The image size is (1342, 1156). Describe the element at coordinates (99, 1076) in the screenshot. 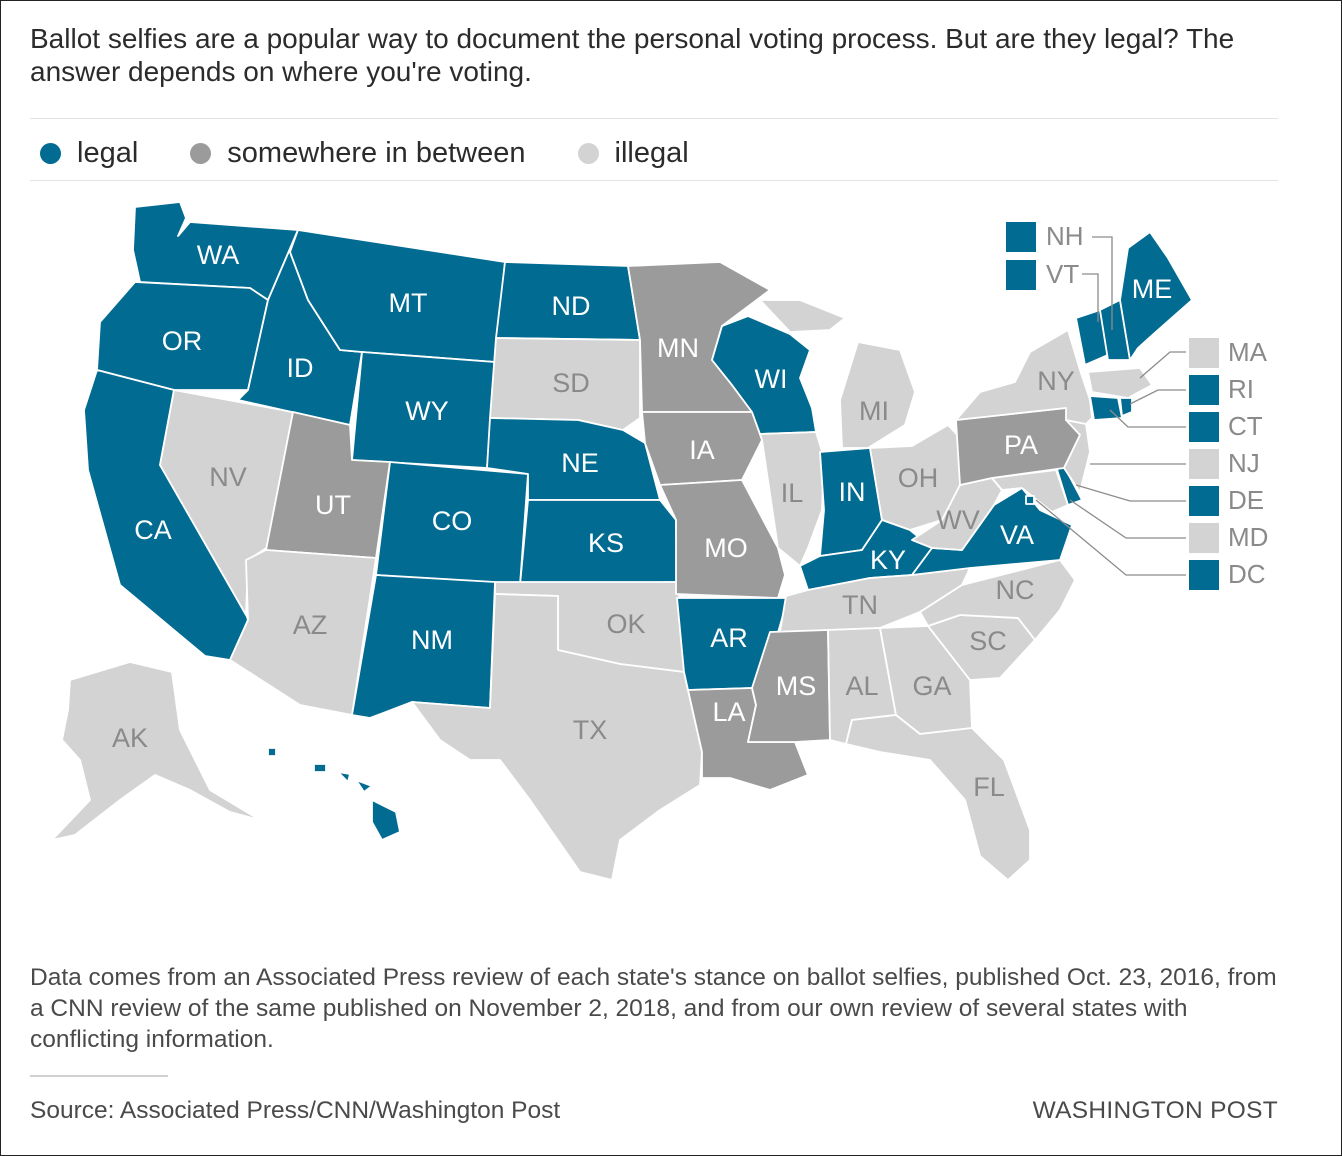

I see `footer-rule` at that location.